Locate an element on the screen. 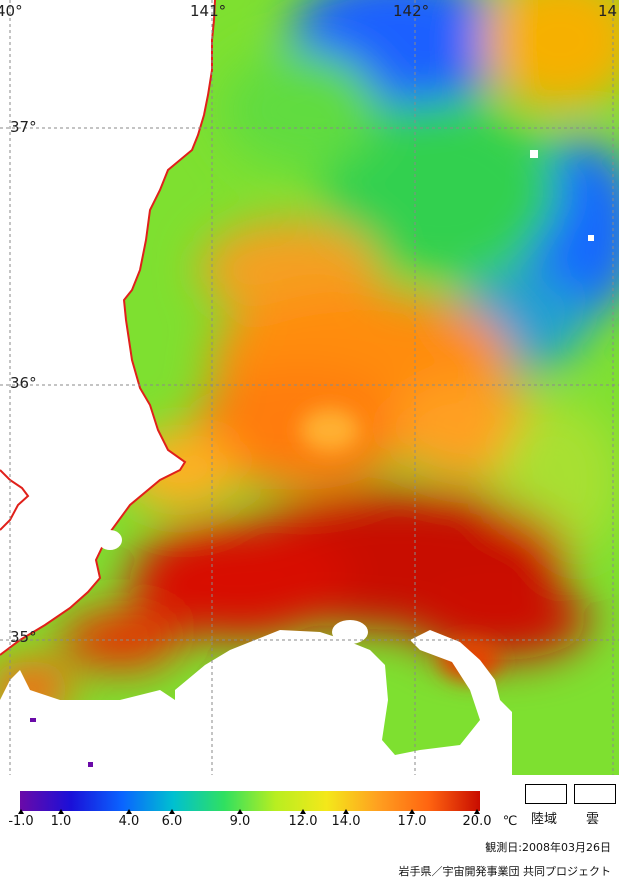 Image resolution: width=619 pixels, height=881 pixels. longitude-label-140: 40° is located at coordinates (11, 11).